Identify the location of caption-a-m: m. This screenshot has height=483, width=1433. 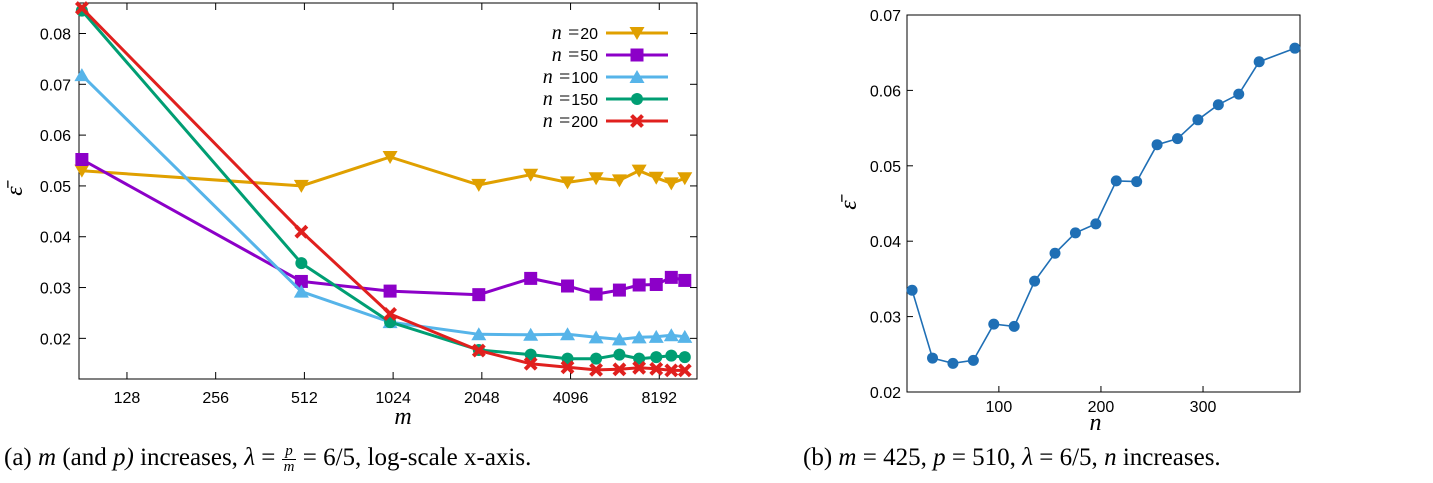
(47, 458).